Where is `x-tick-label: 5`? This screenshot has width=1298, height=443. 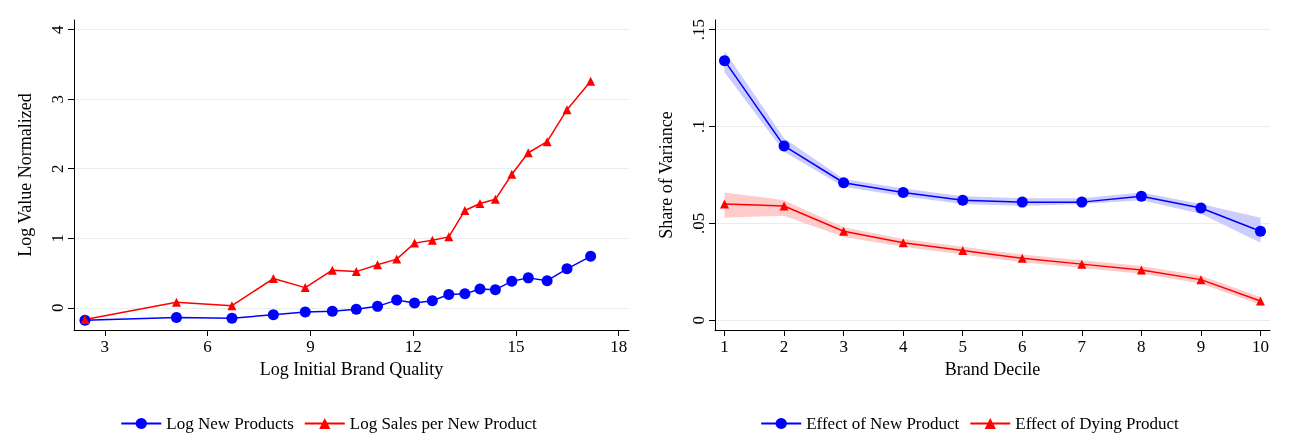 x-tick-label: 5 is located at coordinates (962, 346).